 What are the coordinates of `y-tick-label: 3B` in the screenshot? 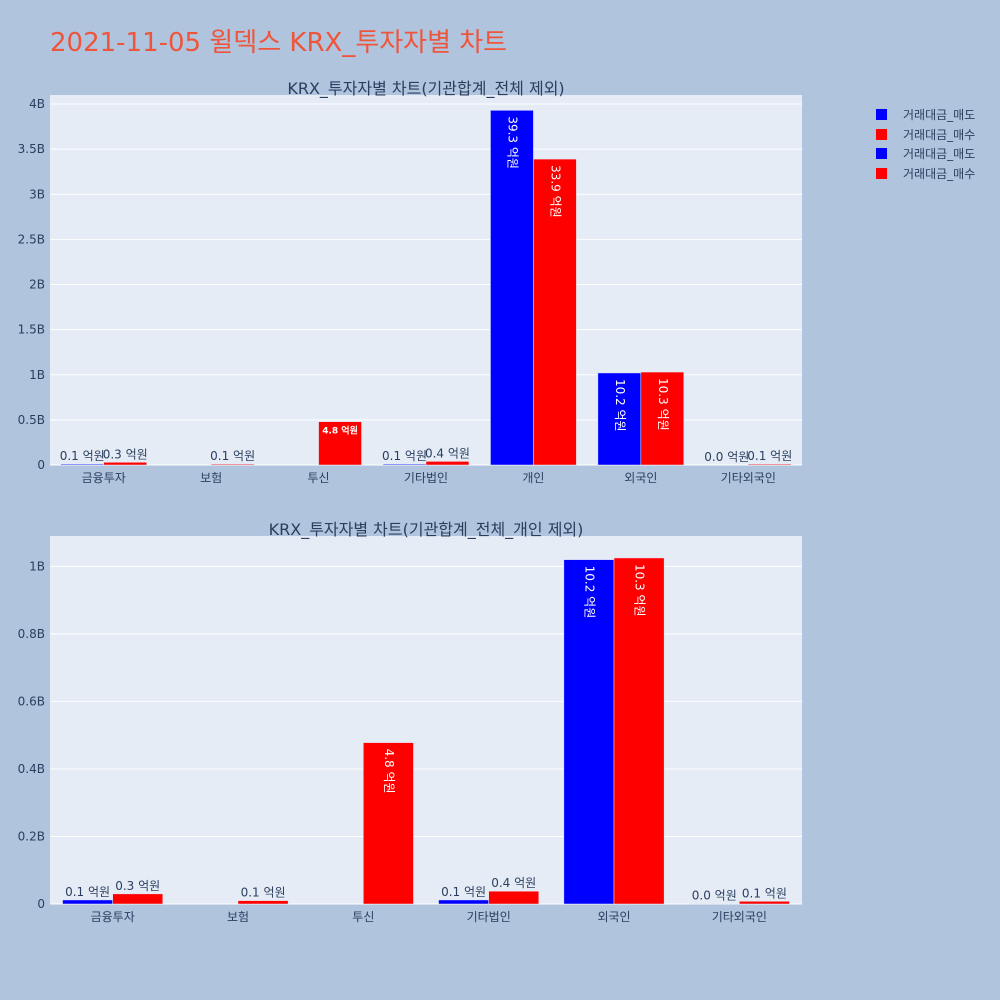 It's located at (37, 194).